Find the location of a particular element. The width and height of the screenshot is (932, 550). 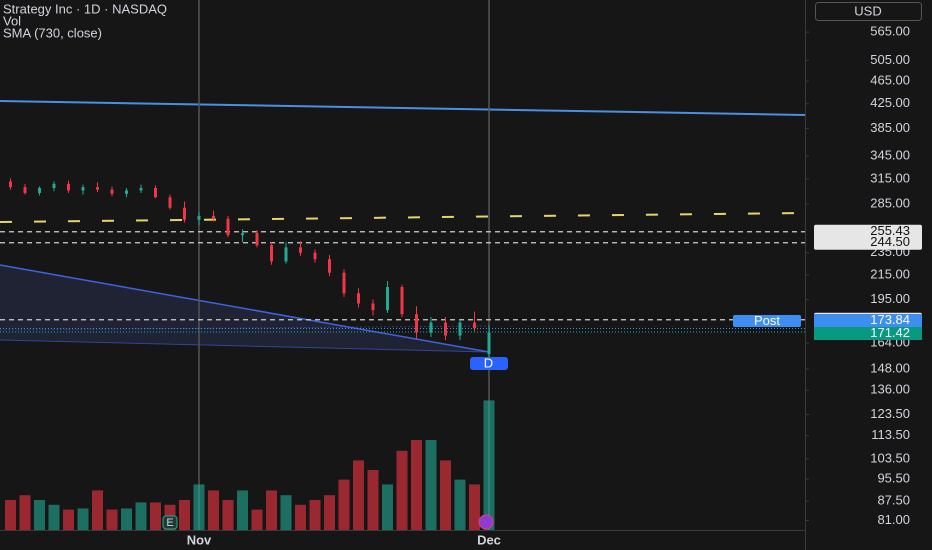

y-tick-label: 315.00 is located at coordinates (890, 177).